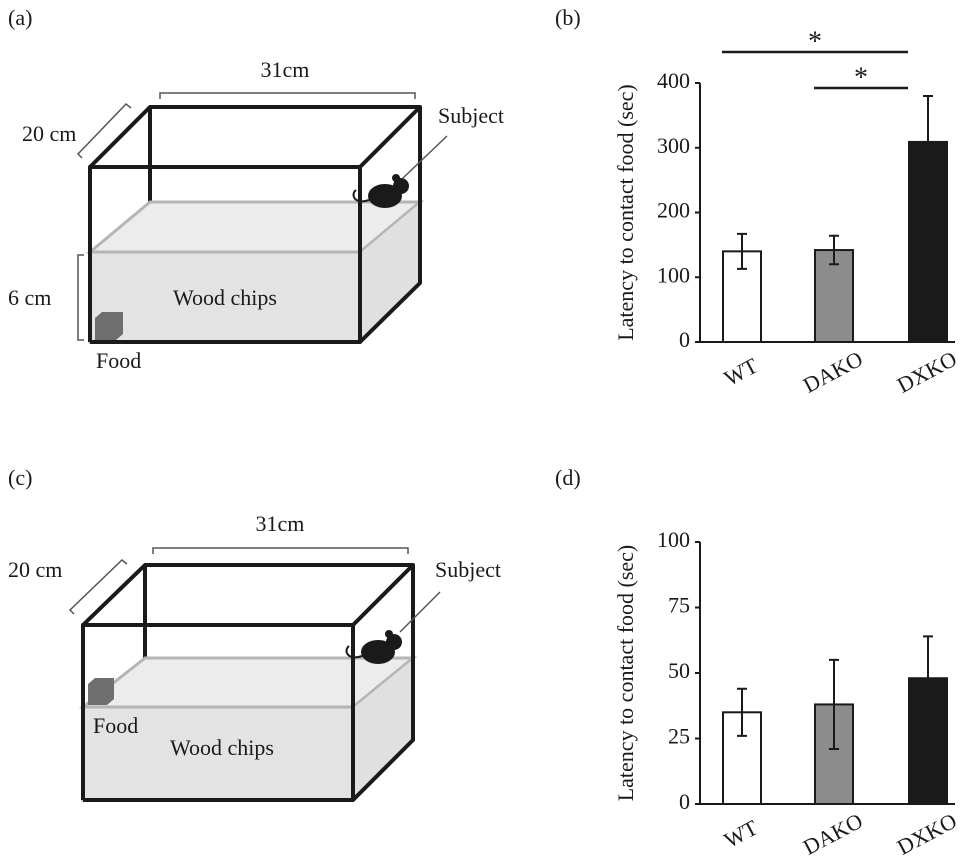  I want to click on y-tick-label: 300, so click(673, 145).